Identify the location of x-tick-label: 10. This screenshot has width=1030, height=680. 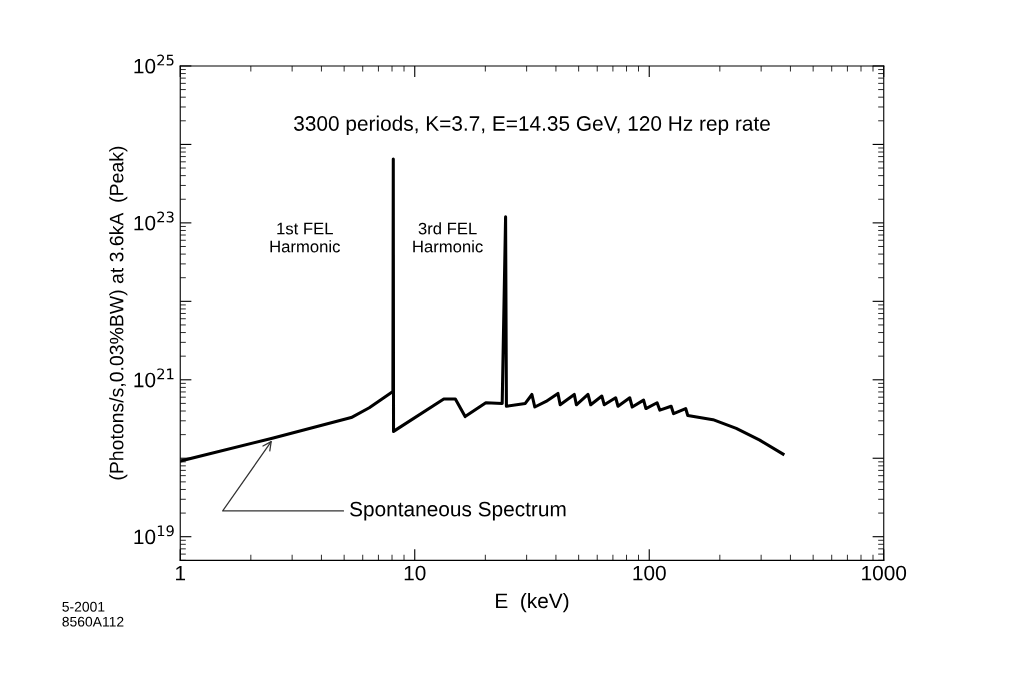
(415, 573).